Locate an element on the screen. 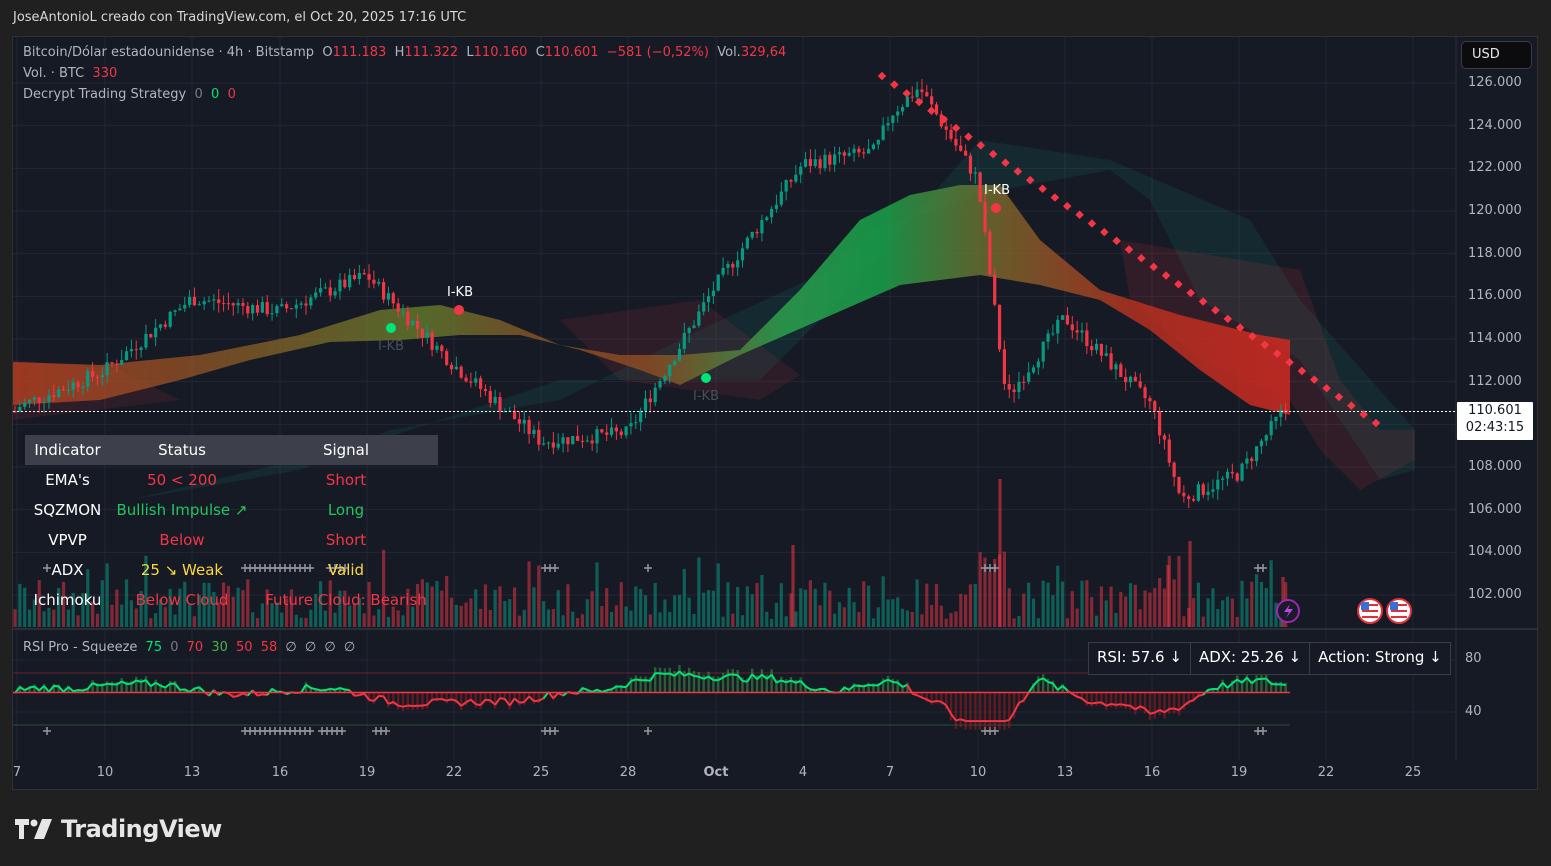  time-axis-label: 10 is located at coordinates (105, 772).